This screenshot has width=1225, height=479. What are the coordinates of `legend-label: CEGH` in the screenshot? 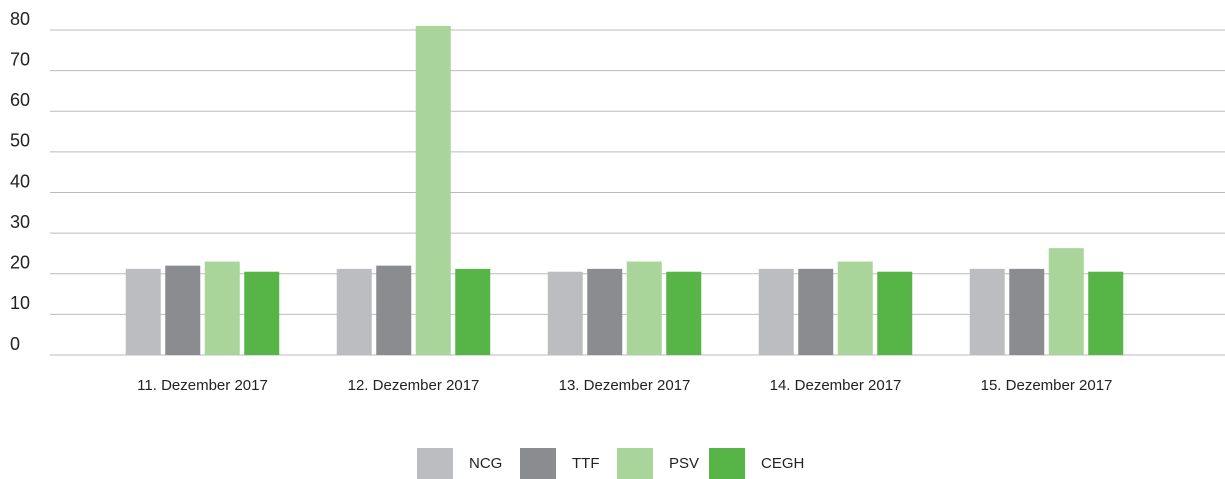 It's located at (782, 463).